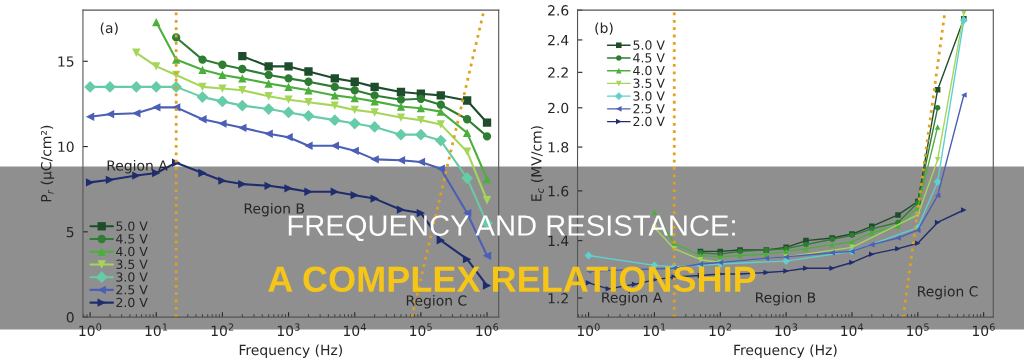 This screenshot has height=362, width=1024. Describe the element at coordinates (558, 40) in the screenshot. I see `y-tick-label: 2.4` at that location.